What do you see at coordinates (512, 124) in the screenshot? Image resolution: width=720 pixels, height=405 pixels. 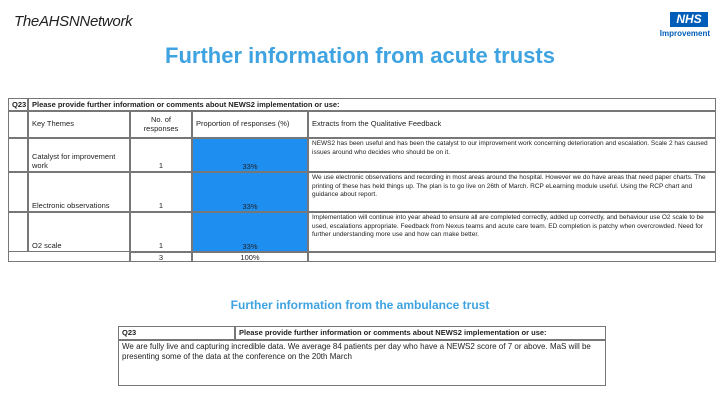 I see `col-extracts: Extracts from the Qualitative Feedback` at bounding box center [512, 124].